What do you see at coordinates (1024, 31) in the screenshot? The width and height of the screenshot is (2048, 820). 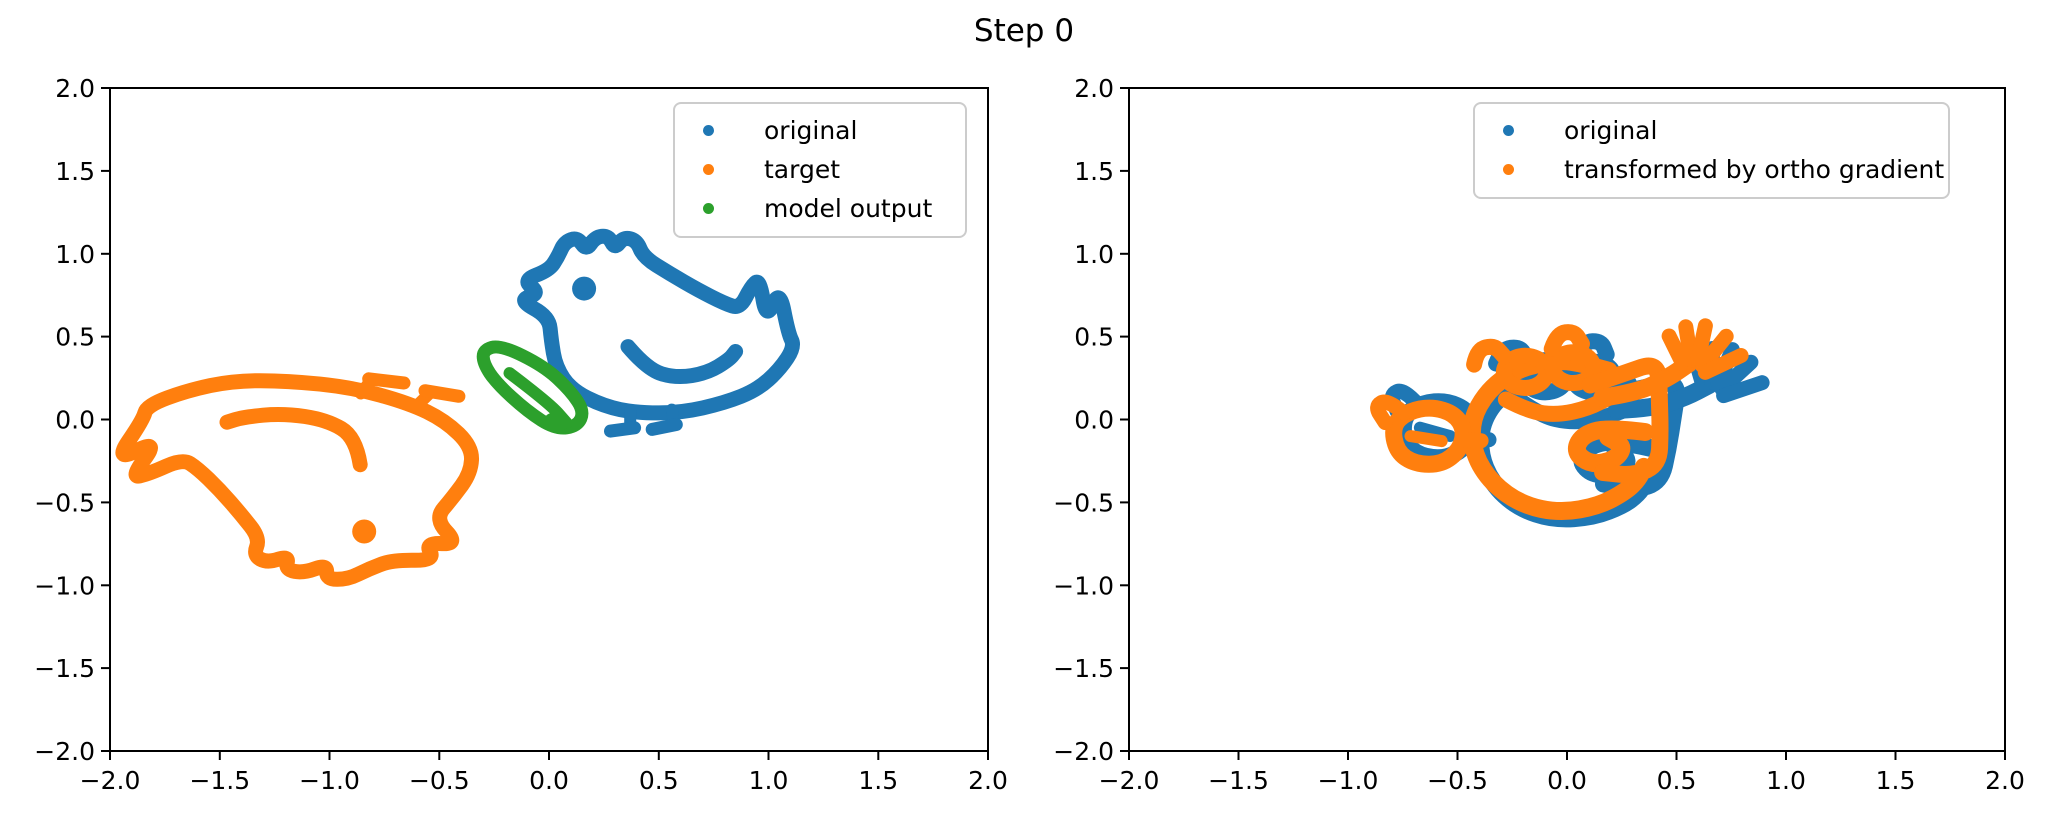 I see `figure-title: Step 0` at bounding box center [1024, 31].